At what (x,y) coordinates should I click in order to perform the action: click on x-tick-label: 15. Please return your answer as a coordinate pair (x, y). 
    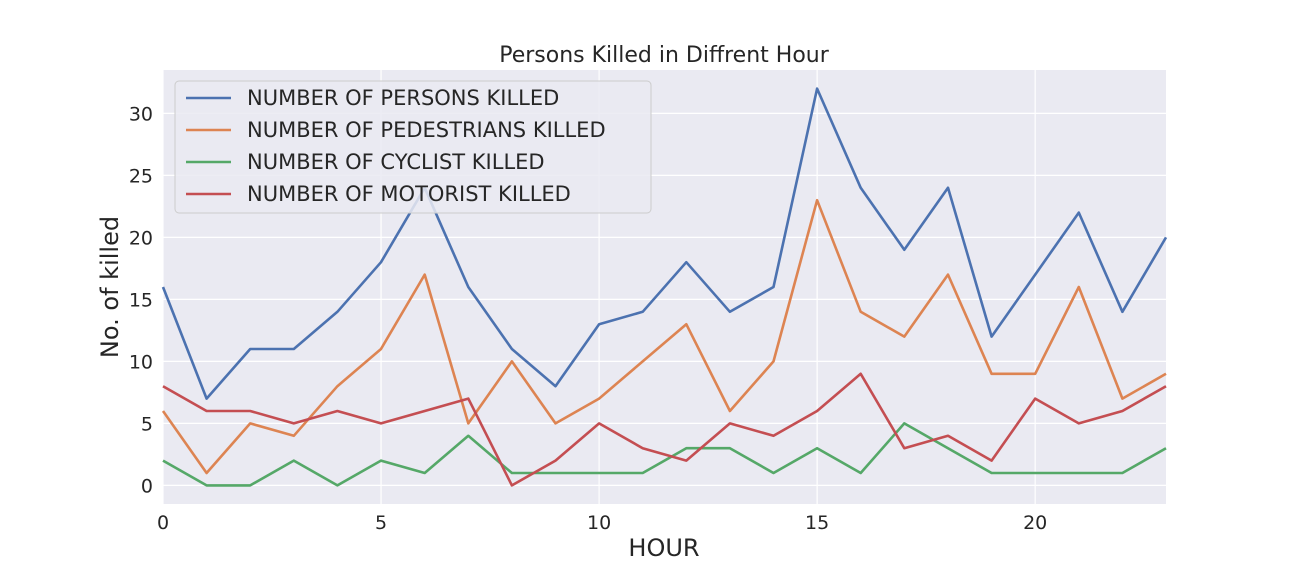
    Looking at the image, I should click on (817, 523).